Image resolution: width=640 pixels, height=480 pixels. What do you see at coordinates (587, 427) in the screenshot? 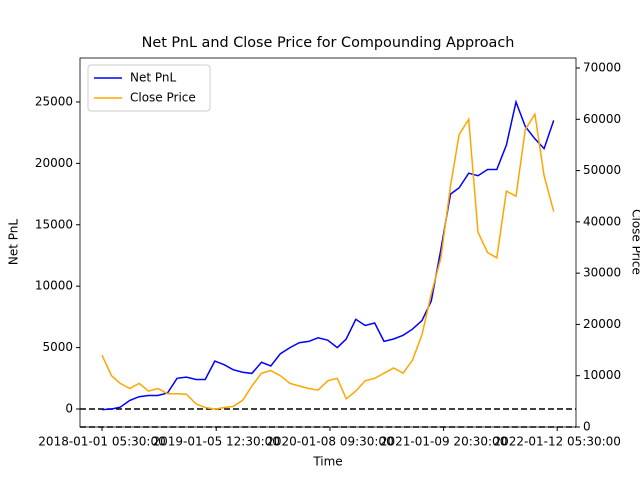
I see `y2-tick-label: 0` at bounding box center [587, 427].